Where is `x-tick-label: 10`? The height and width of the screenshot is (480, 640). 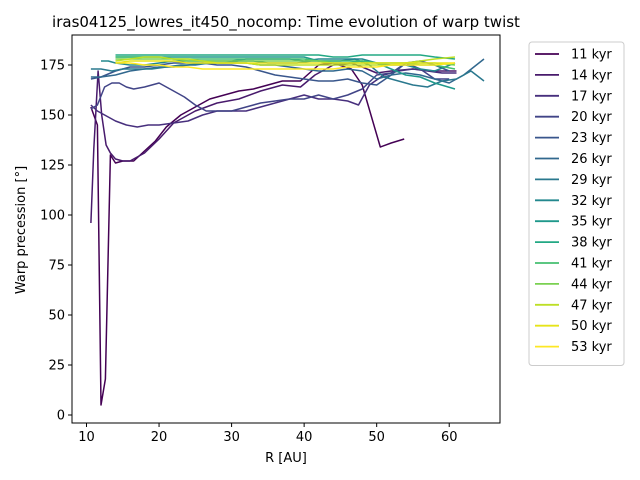
x-tick-label: 10 is located at coordinates (86, 437).